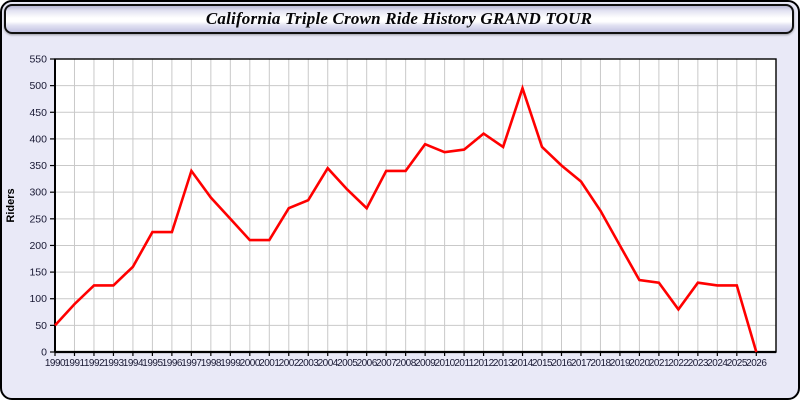 The width and height of the screenshot is (800, 400). What do you see at coordinates (464, 363) in the screenshot?
I see `x-tick-label: 2011` at bounding box center [464, 363].